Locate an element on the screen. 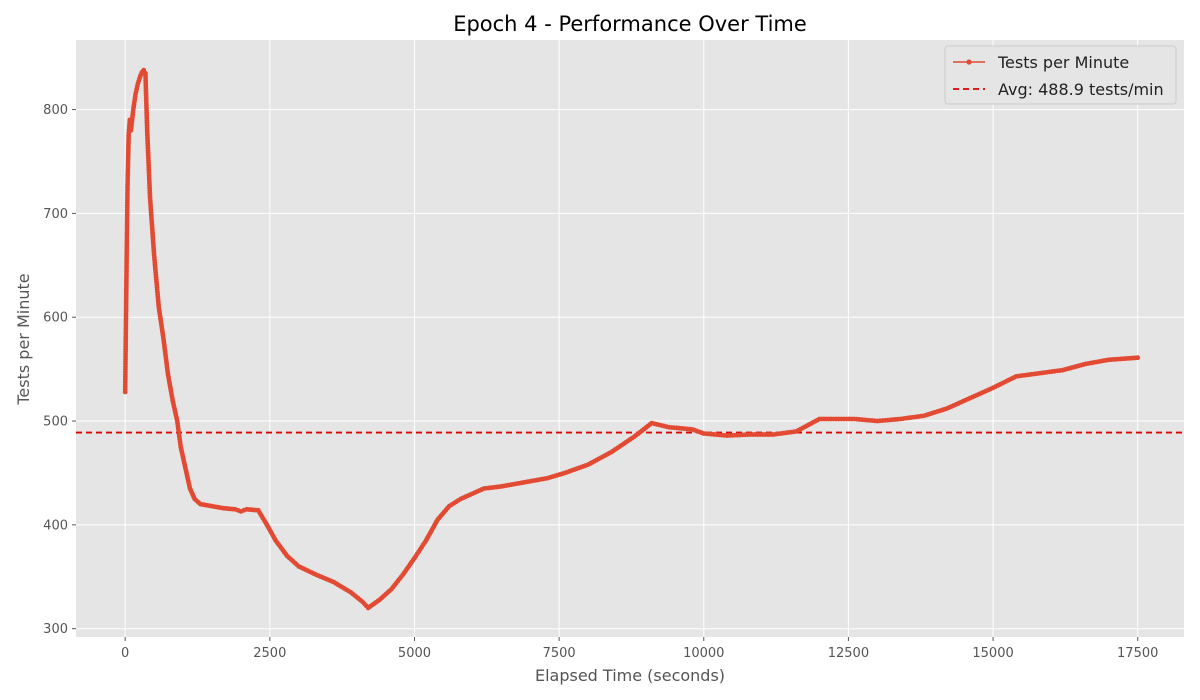  legend-series-label: Tests per Minute is located at coordinates (1063, 62).